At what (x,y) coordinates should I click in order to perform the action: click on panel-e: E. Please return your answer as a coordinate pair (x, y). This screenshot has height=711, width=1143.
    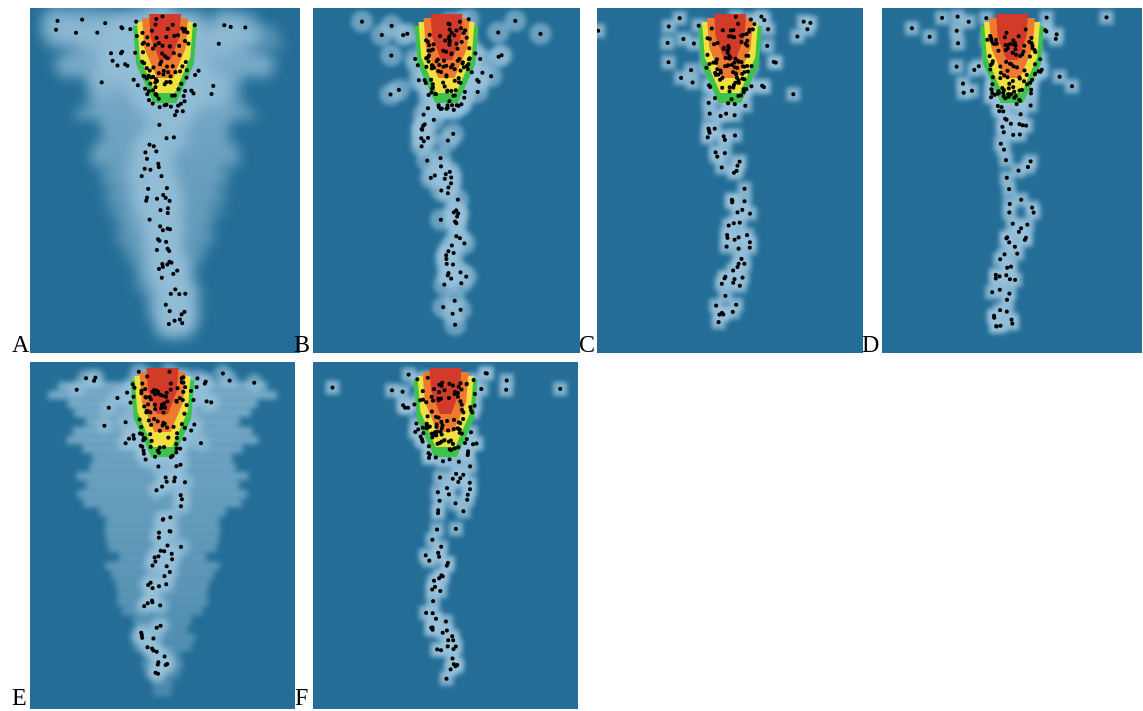
    Looking at the image, I should click on (148, 533).